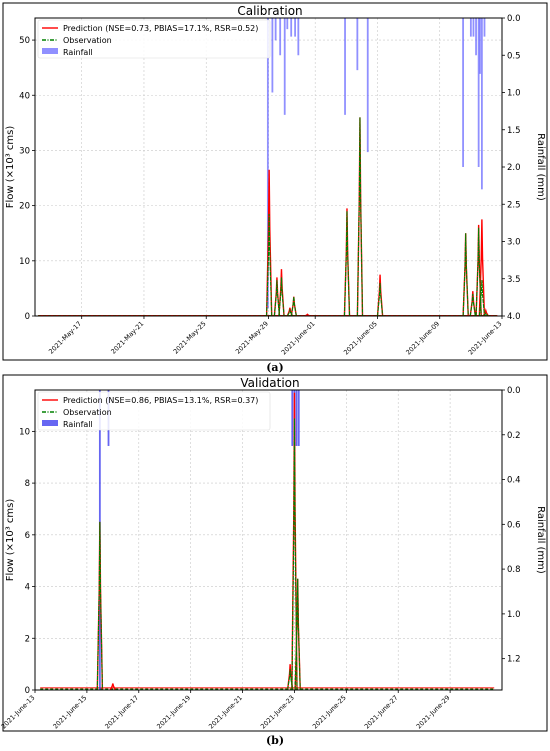  Describe the element at coordinates (65, 338) in the screenshot. I see `x-tick-label: 2021-May-17` at that location.